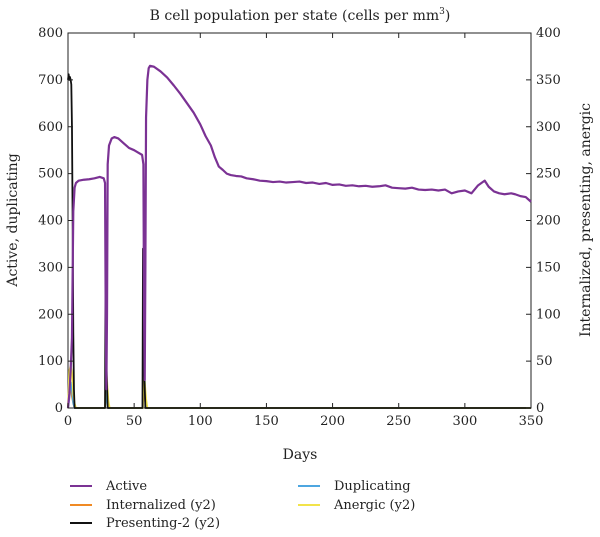  Describe the element at coordinates (50, 127) in the screenshot. I see `y-left-tick-label: 600` at that location.